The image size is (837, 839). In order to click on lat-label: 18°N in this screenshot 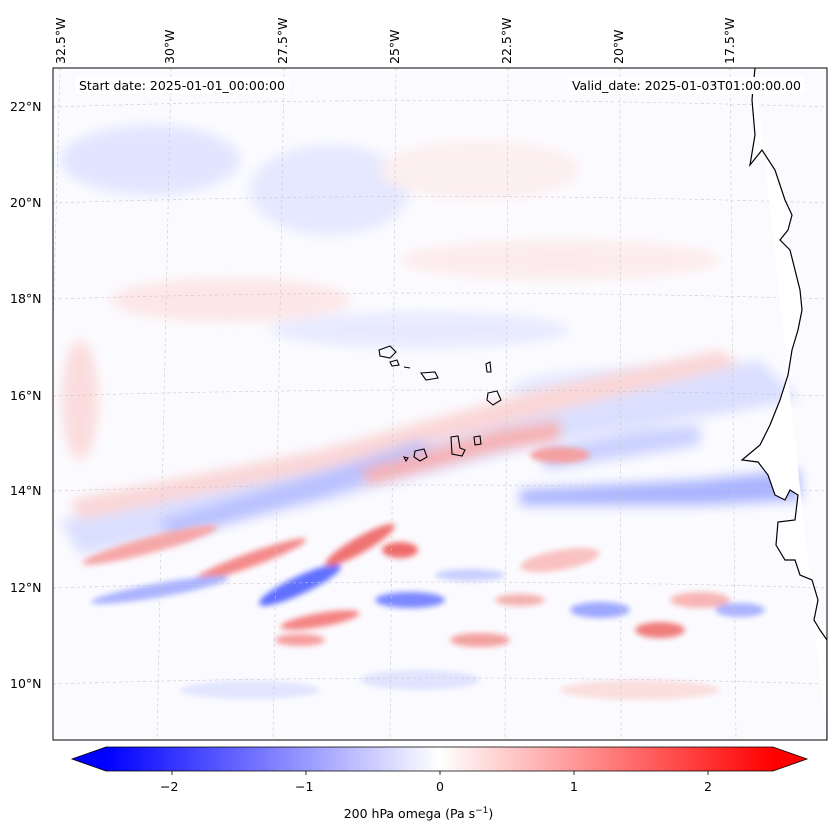, I will do `click(26, 298)`.